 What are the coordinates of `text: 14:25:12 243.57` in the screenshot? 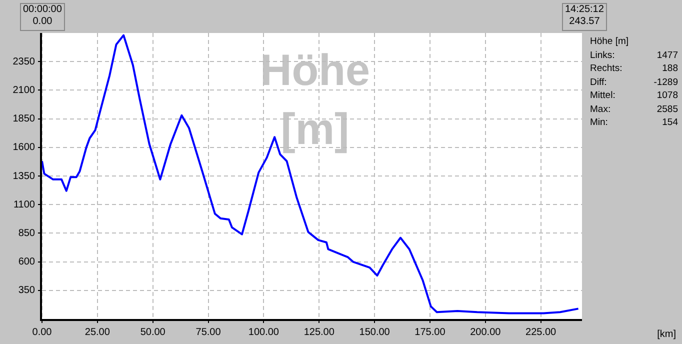 It's located at (584, 17).